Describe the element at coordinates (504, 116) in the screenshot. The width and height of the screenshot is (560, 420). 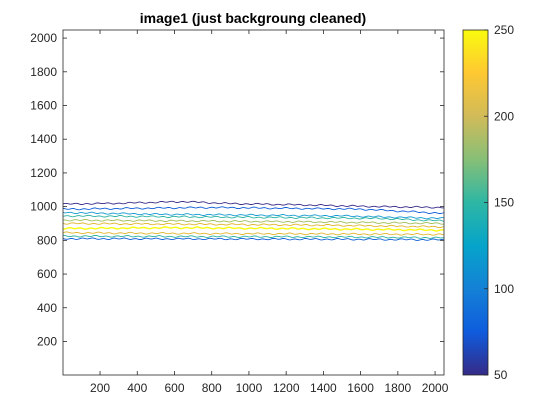
I see `colorbar-tick-label: 200` at that location.